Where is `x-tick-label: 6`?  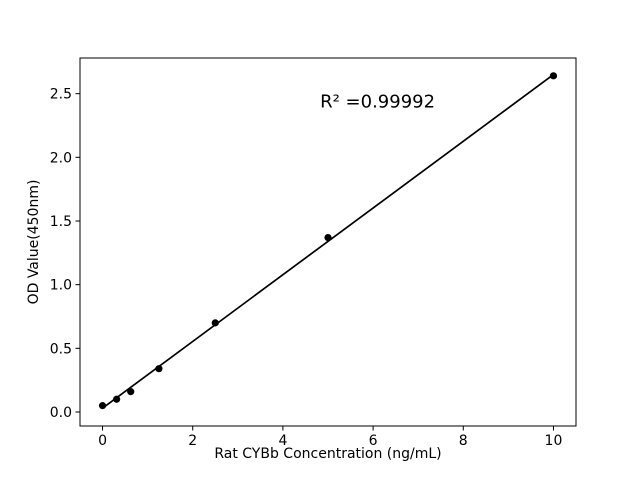
x-tick-label: 6 is located at coordinates (373, 441).